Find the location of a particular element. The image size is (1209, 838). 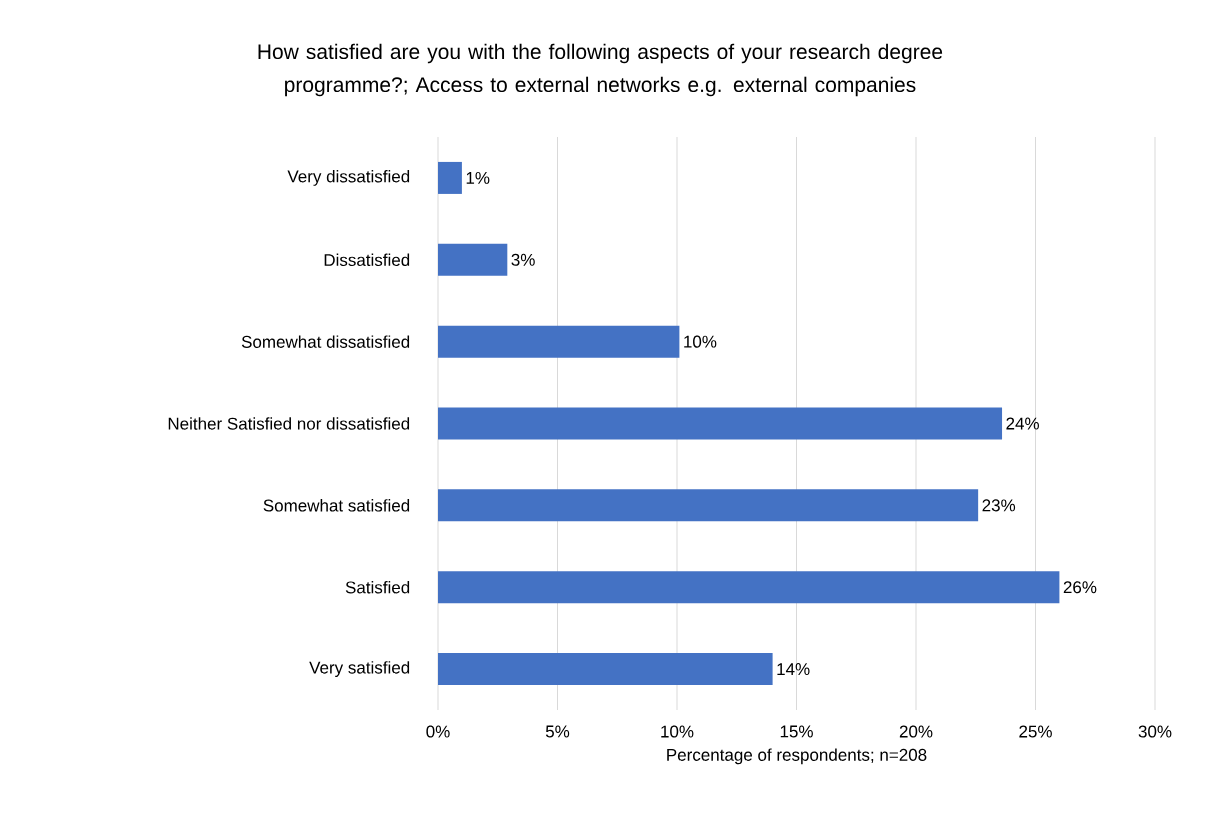

data-label: 1% is located at coordinates (478, 177).